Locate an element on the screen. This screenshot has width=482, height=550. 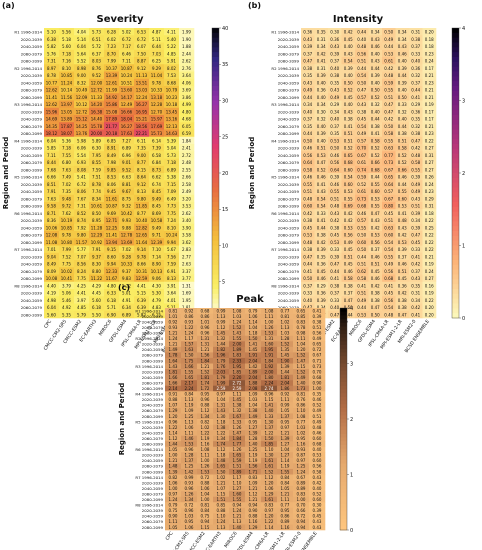
cell-value: 0.55 is located at coordinates (348, 198).